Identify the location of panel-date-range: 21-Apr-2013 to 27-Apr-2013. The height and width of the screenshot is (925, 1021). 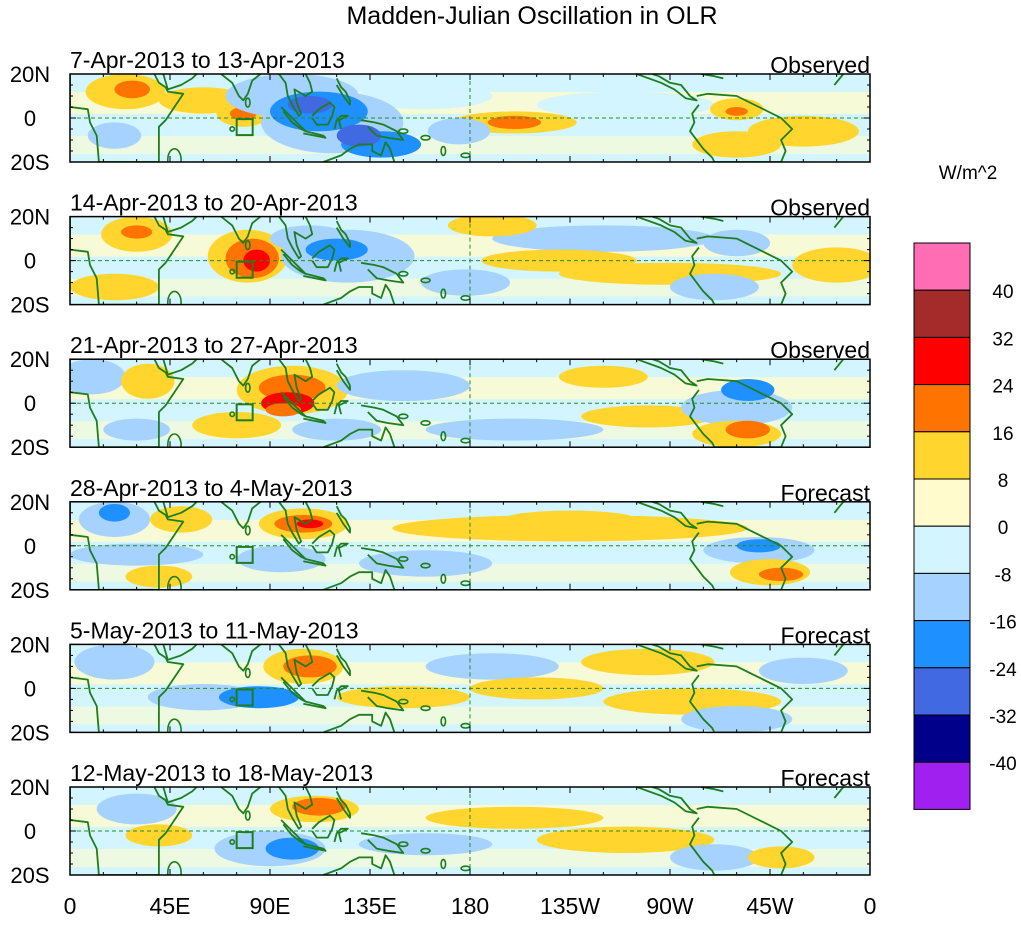
(214, 345).